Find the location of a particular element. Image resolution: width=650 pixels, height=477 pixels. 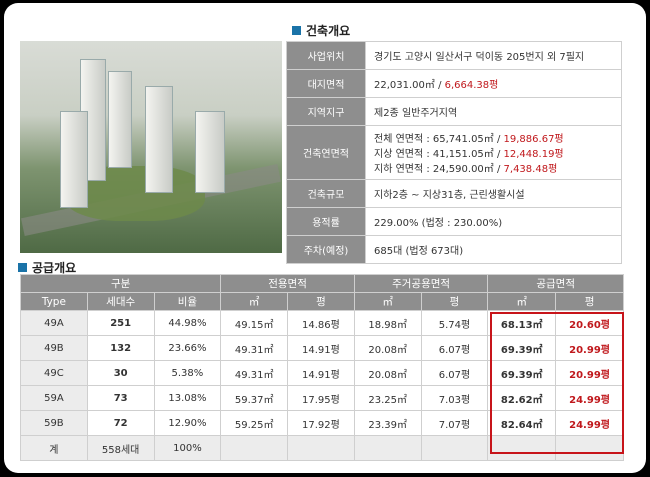

overview-value-line: 685대 (법정 673대) is located at coordinates (419, 251).